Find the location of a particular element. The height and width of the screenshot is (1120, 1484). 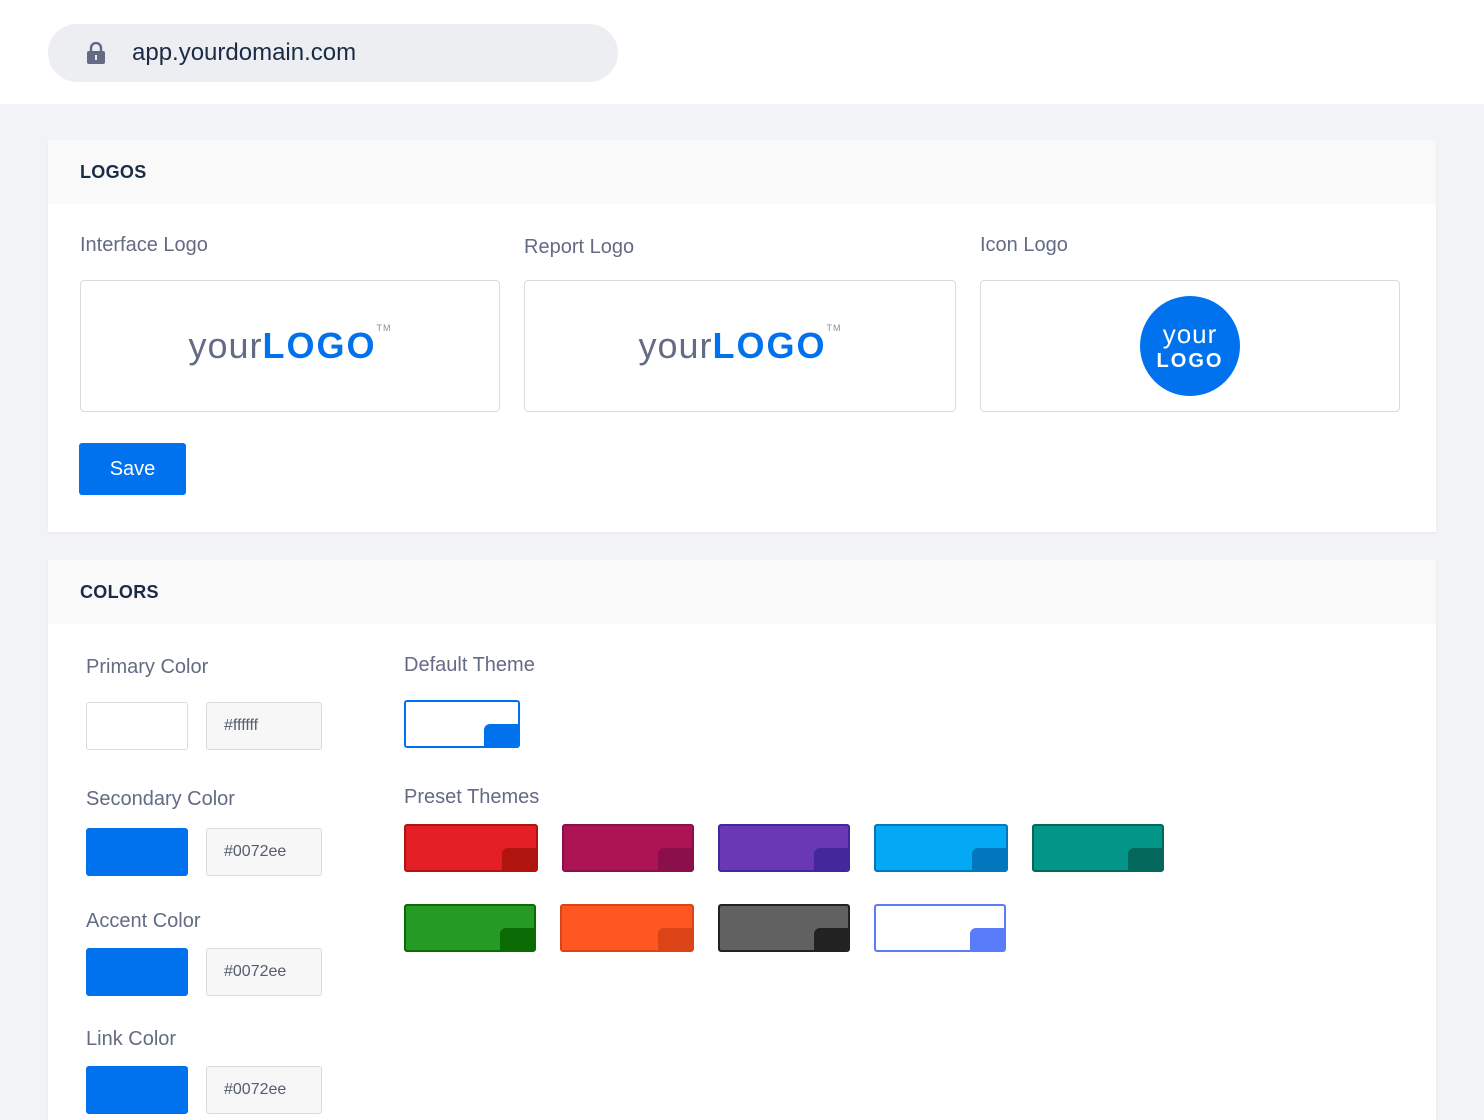

default-theme-label: Default Theme is located at coordinates (469, 665).